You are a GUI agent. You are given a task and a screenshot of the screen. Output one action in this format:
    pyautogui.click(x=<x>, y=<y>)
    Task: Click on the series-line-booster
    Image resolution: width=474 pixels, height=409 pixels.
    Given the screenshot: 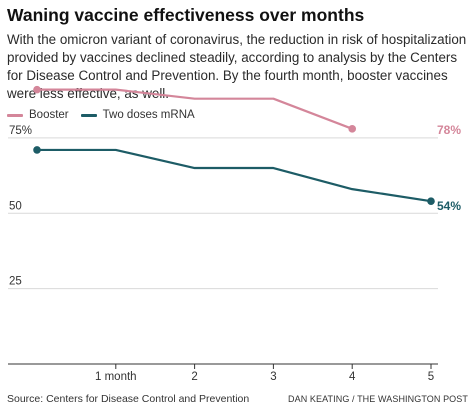 What is the action you would take?
    pyautogui.click(x=194, y=109)
    